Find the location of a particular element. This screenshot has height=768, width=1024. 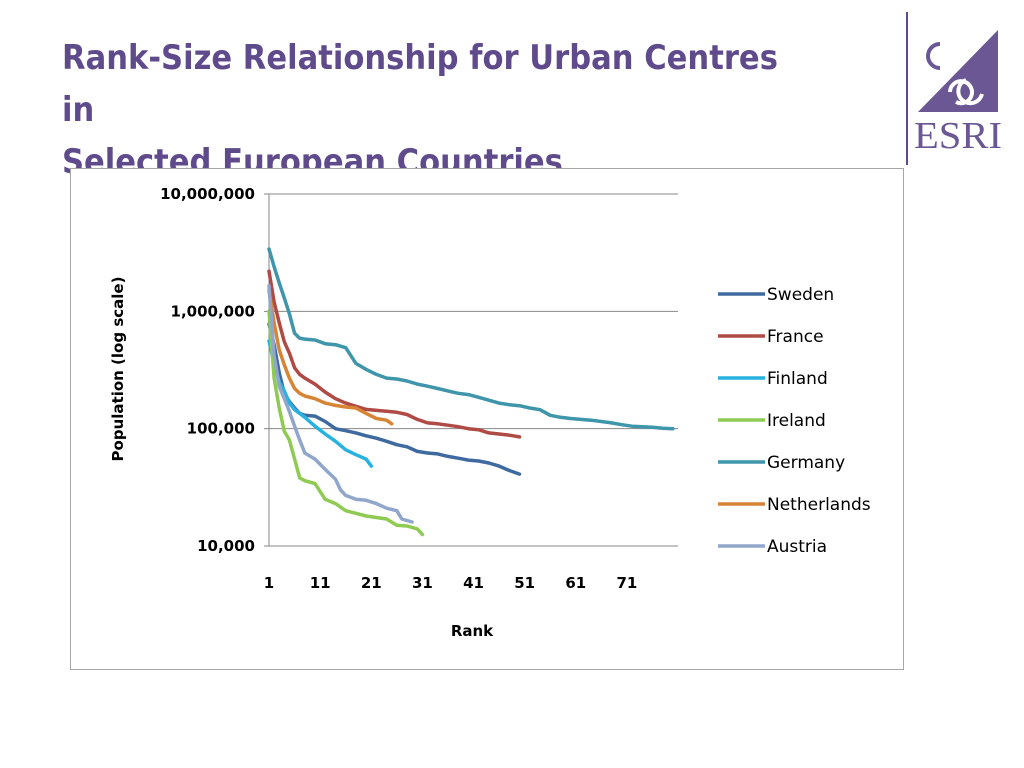

legend-label-ireland: Ireland is located at coordinates (796, 421).